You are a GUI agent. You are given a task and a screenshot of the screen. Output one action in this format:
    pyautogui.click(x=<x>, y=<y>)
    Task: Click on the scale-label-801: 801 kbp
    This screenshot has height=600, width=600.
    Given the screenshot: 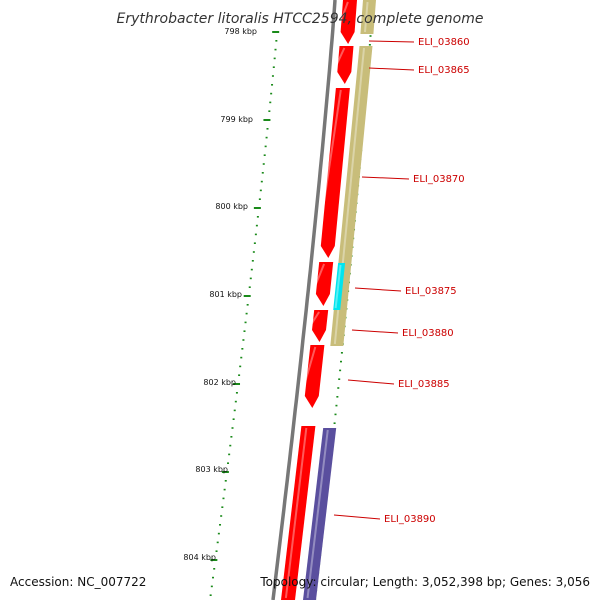 What is the action you would take?
    pyautogui.click(x=225, y=294)
    